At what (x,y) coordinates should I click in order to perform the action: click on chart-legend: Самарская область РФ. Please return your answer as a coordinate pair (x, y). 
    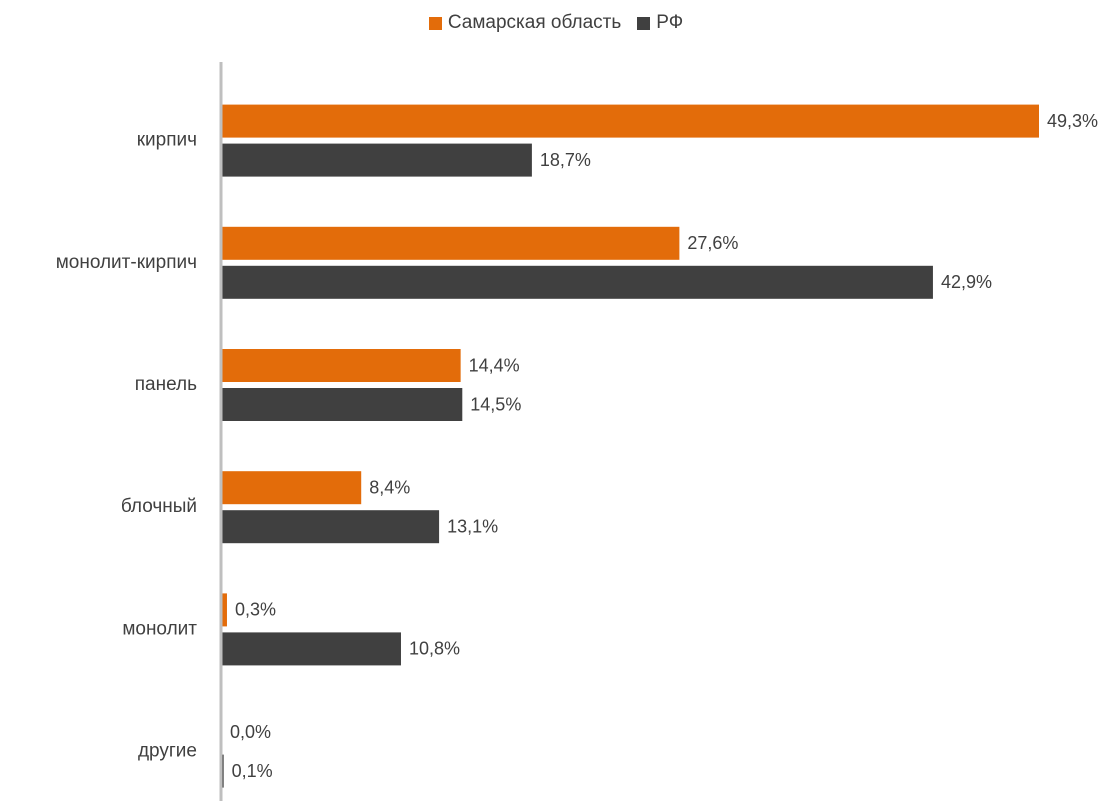
    Looking at the image, I should click on (556, 23).